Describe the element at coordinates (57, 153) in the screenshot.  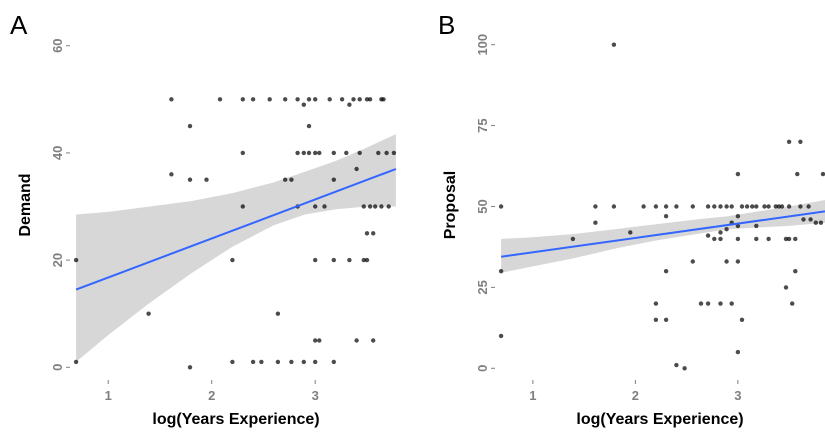
I see `y-tick-label: 40` at that location.